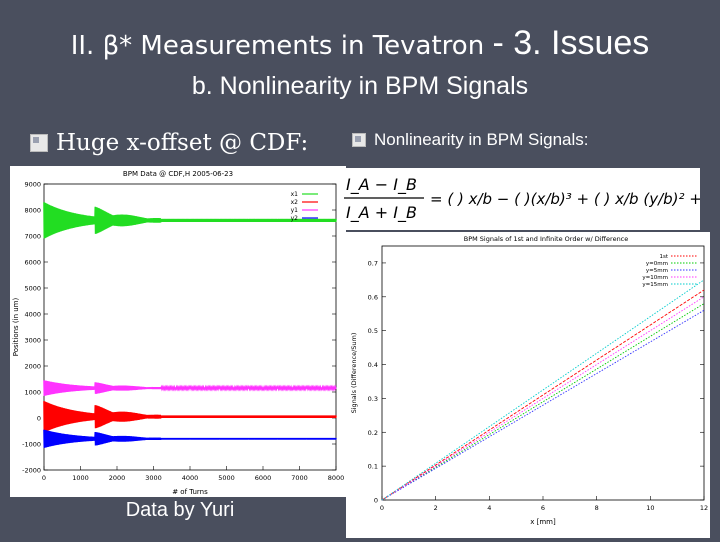  I want to click on y-tick-label: 6000, so click(32, 263).